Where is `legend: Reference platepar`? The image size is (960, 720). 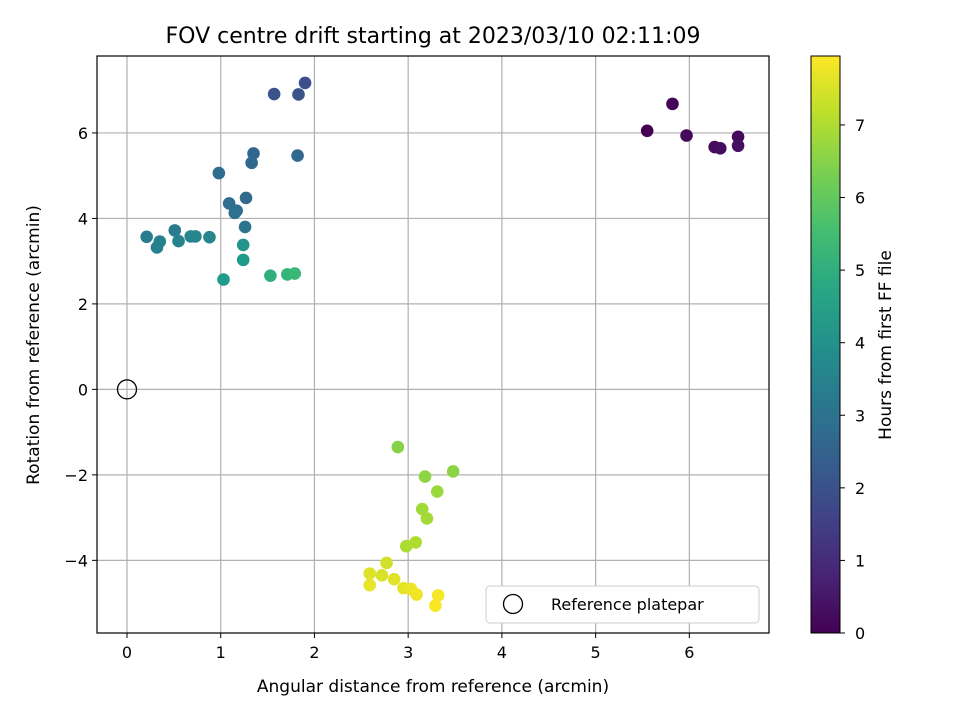 legend: Reference platepar is located at coordinates (622, 604).